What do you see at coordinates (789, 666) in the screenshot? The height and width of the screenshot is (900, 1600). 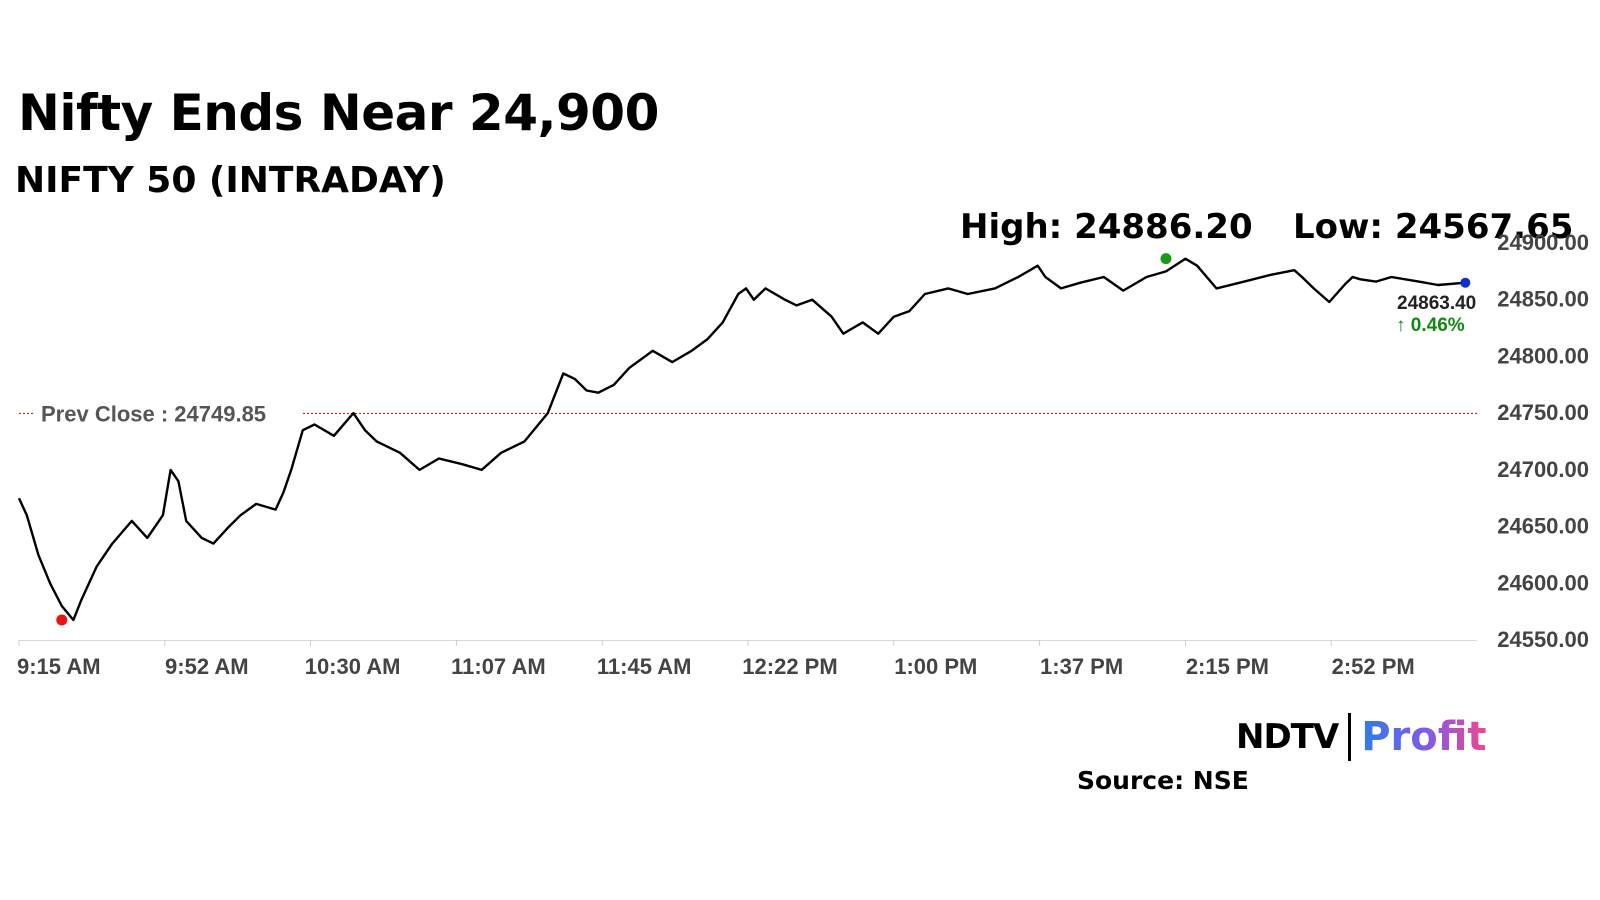 I see `x-tick-label: 12:22 PM` at bounding box center [789, 666].